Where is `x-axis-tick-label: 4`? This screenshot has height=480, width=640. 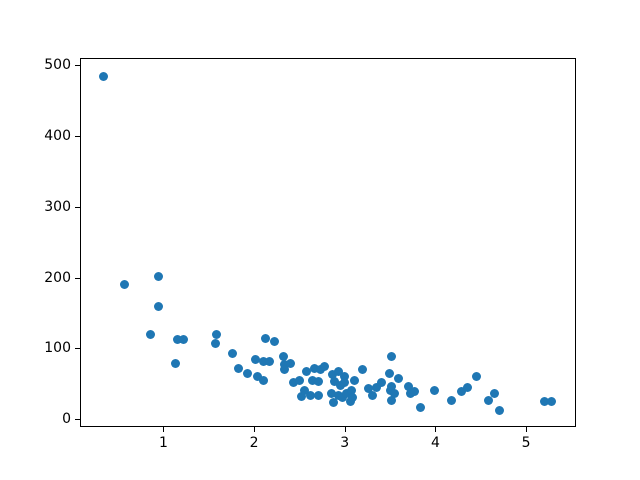 x-axis-tick-label: 4 is located at coordinates (435, 443).